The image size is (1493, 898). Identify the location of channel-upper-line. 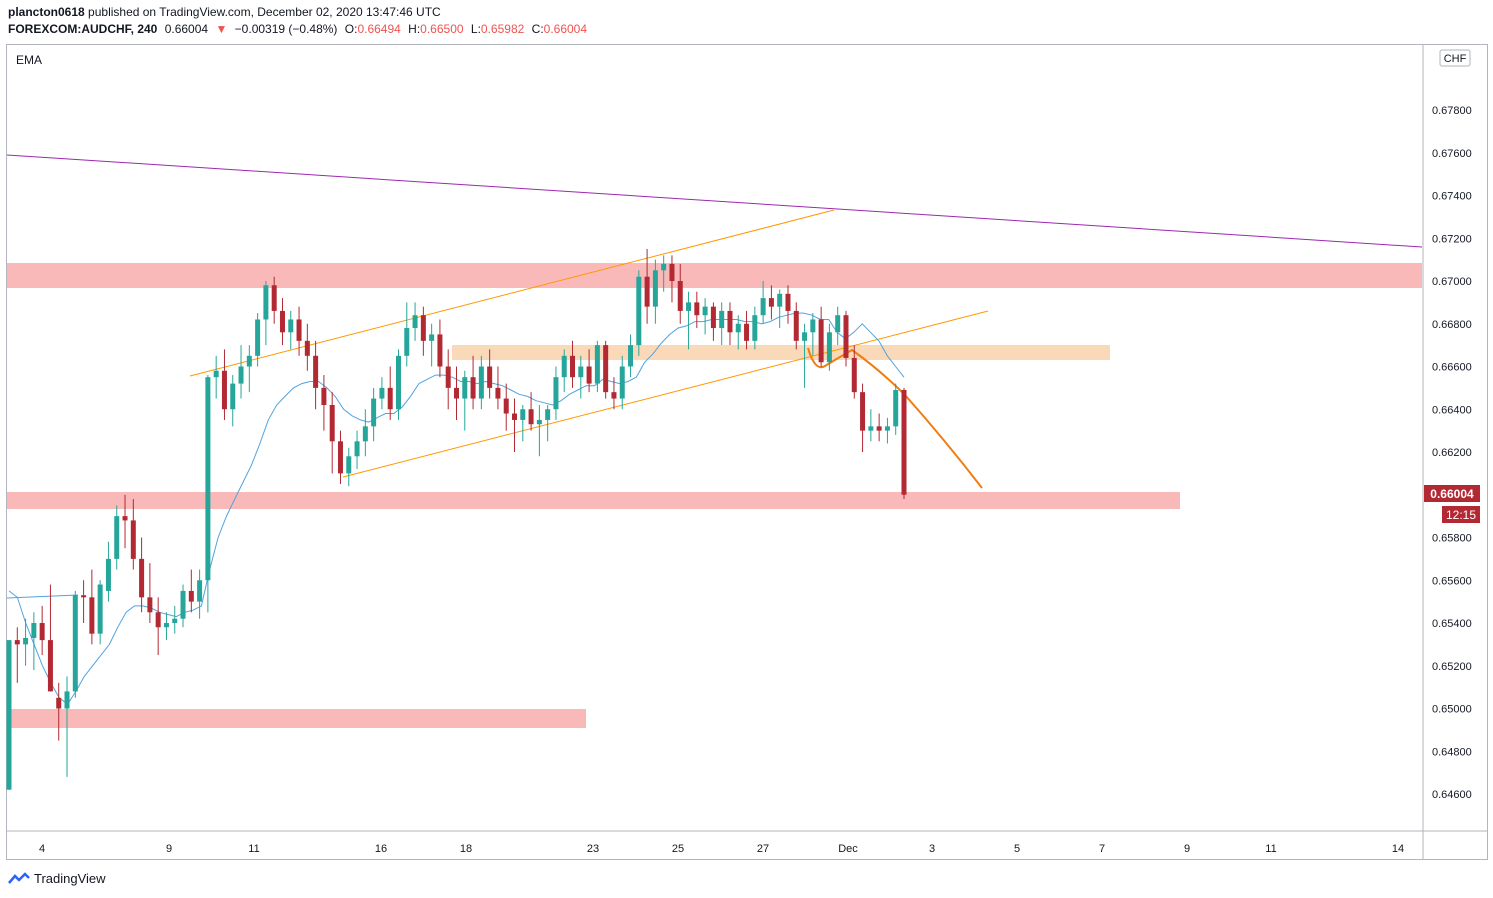
(512, 293).